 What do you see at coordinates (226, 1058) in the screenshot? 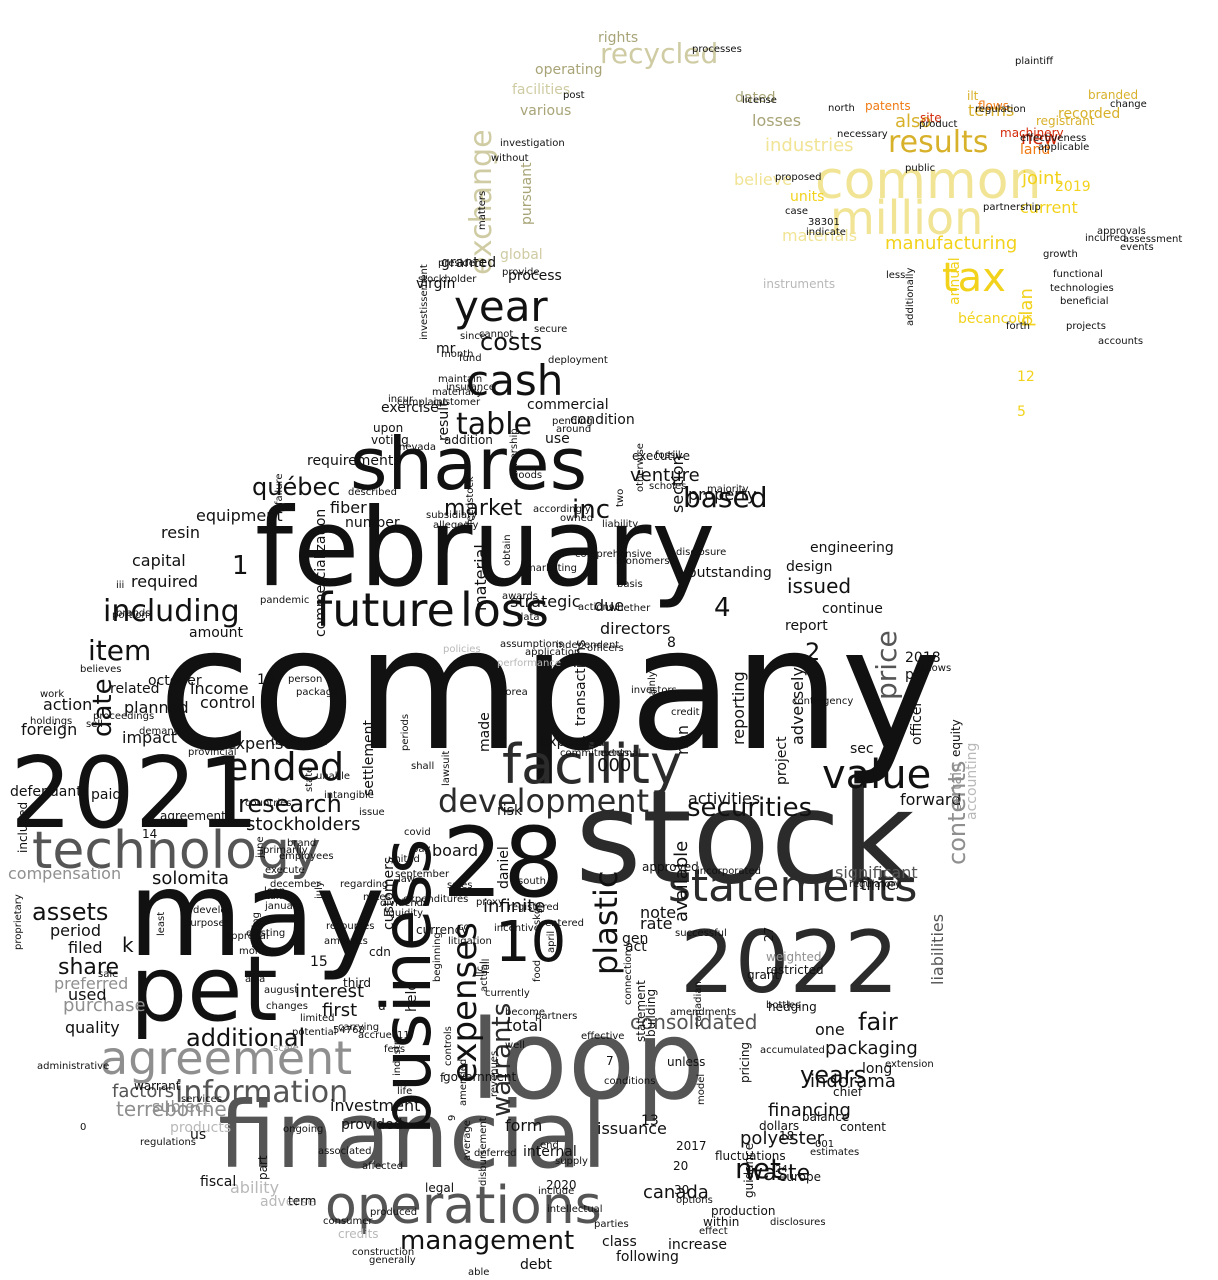
I see `cloud-word: agreement` at bounding box center [226, 1058].